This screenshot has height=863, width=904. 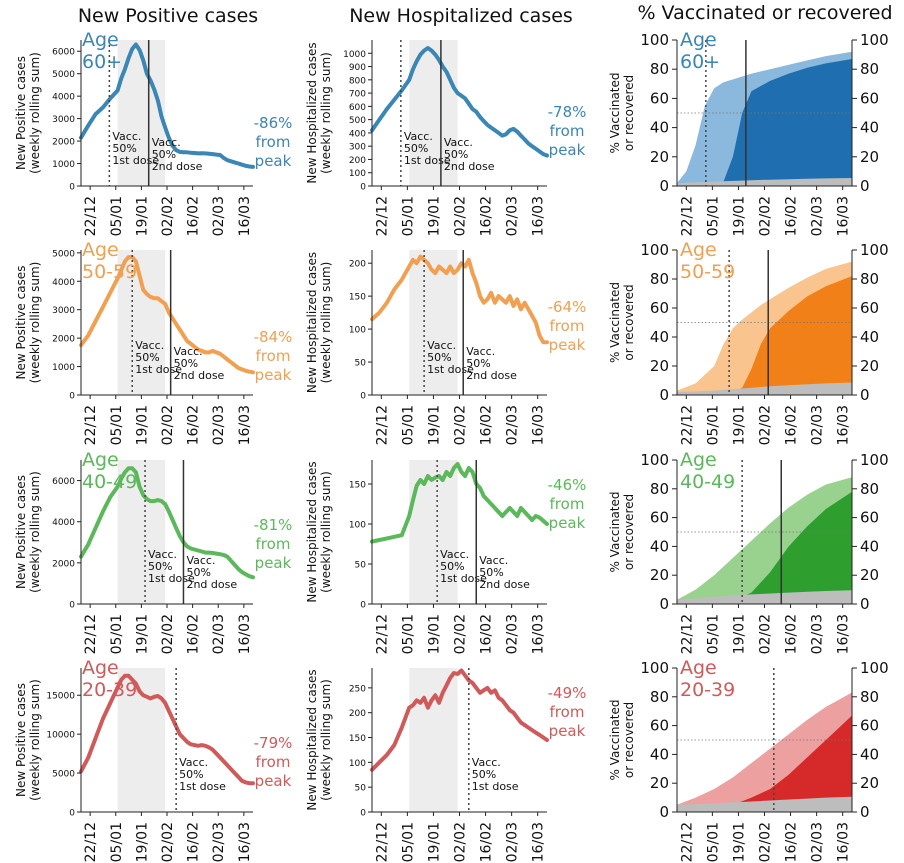 What do you see at coordinates (707, 690) in the screenshot?
I see `age-label: 20-39` at bounding box center [707, 690].